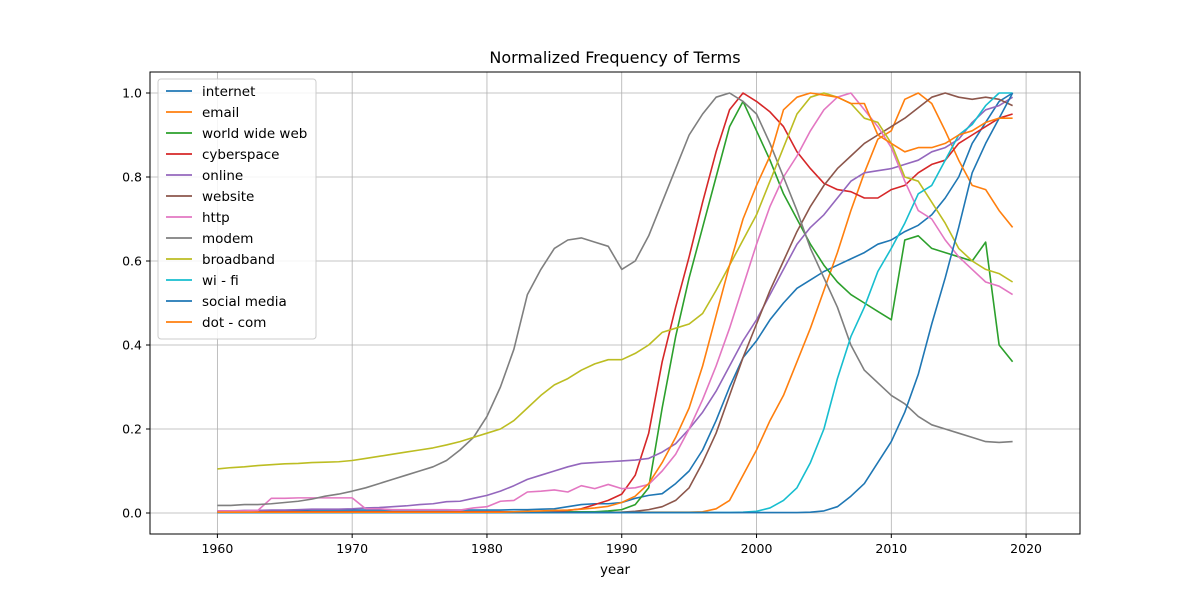 This screenshot has width=1200, height=600. Describe the element at coordinates (228, 92) in the screenshot. I see `legend-label: internet` at that location.